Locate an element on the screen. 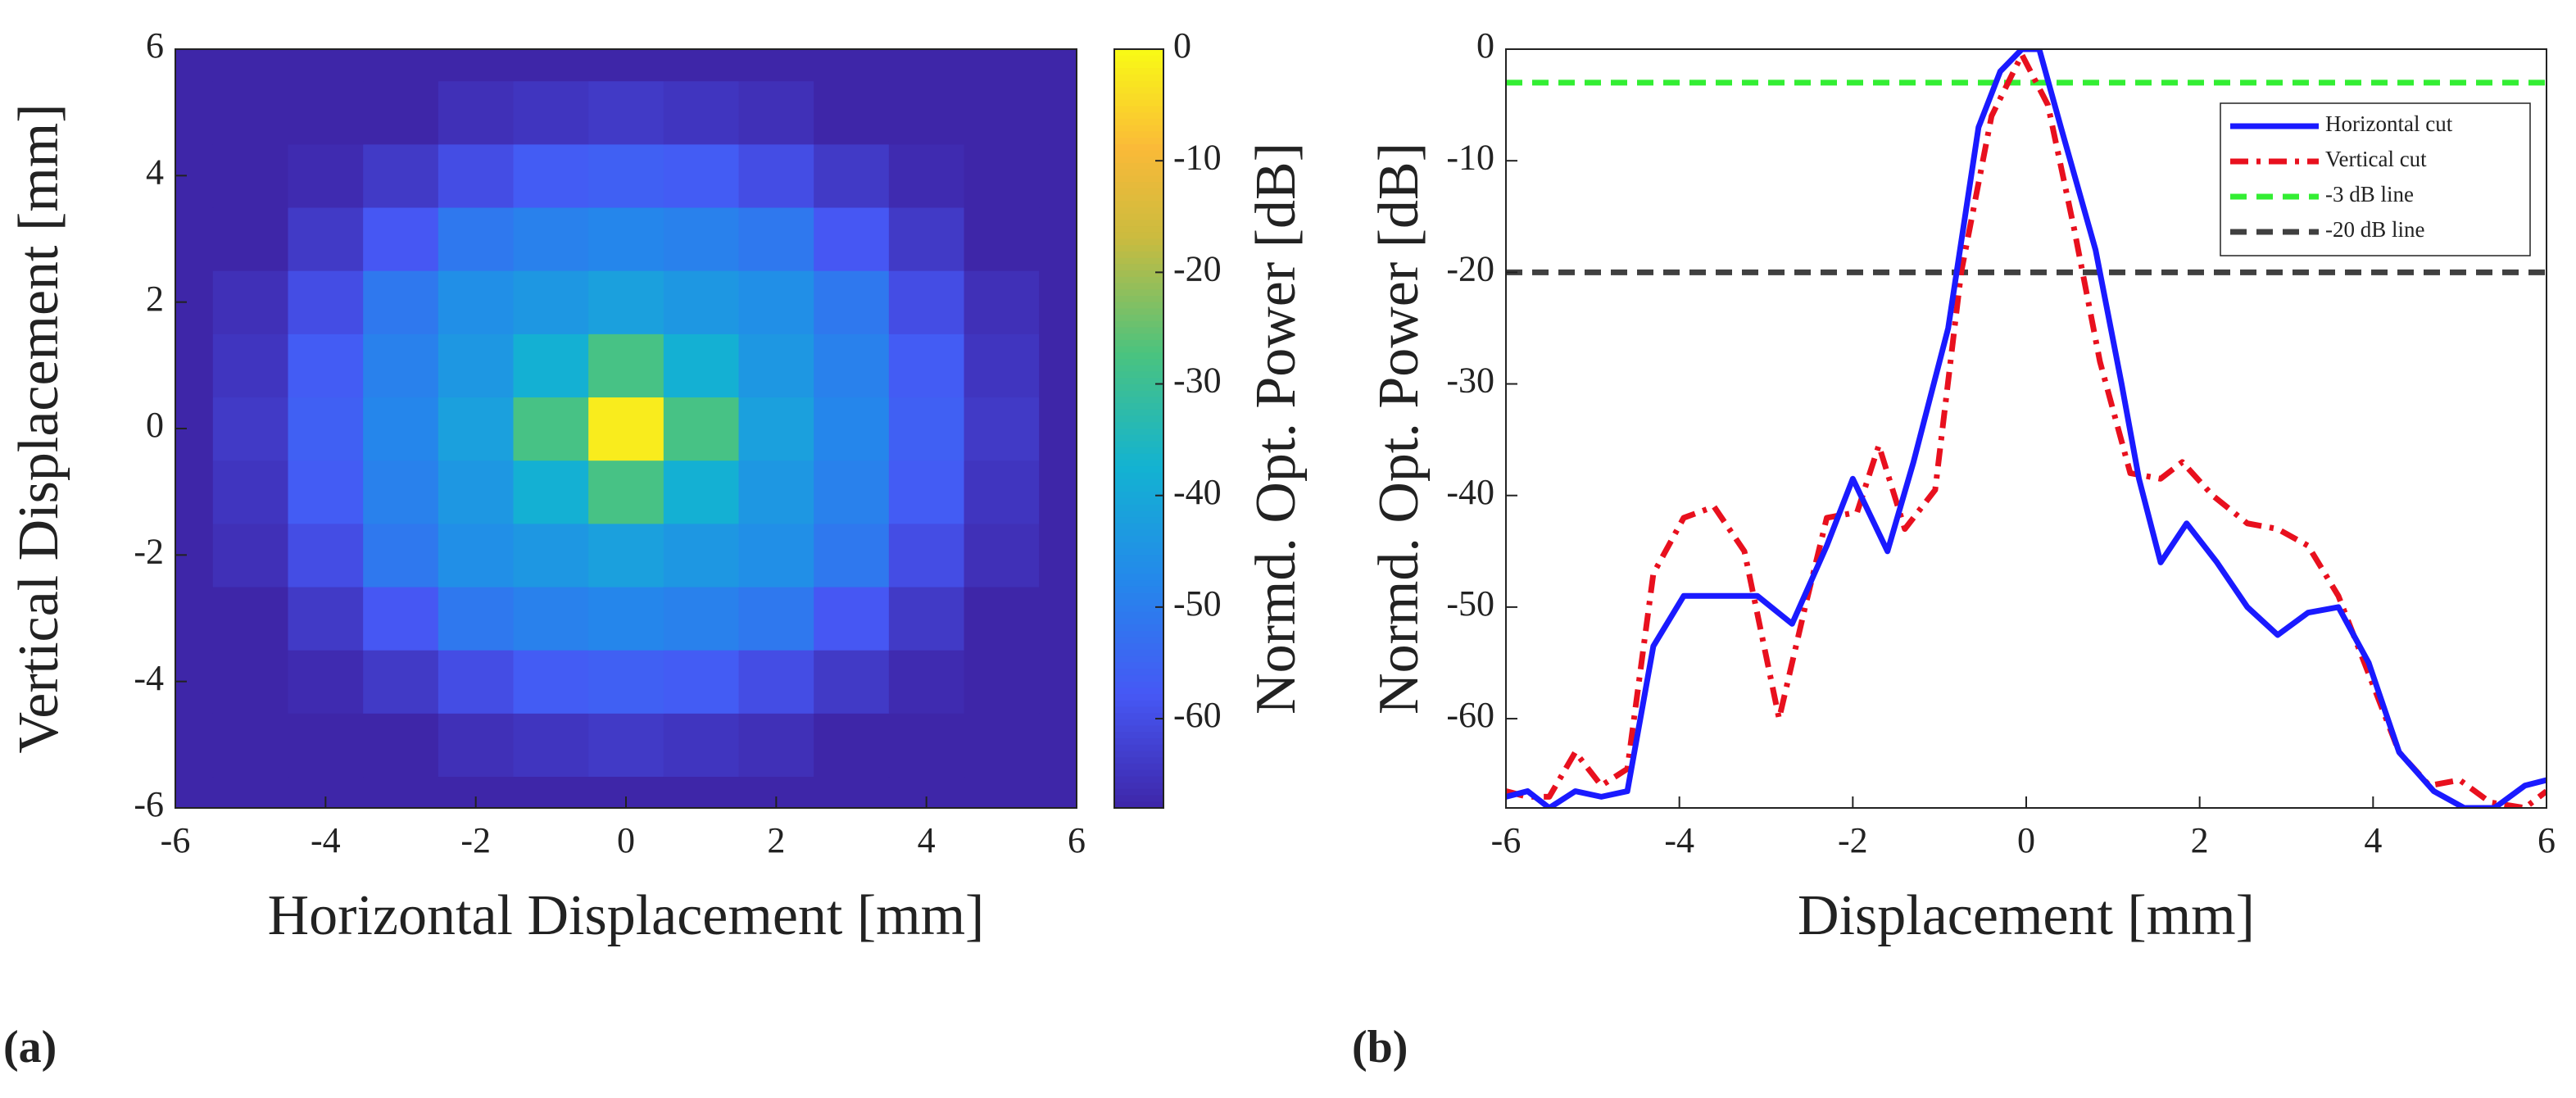 The height and width of the screenshot is (1098, 2576). x-tick-label: -4 is located at coordinates (1679, 840).